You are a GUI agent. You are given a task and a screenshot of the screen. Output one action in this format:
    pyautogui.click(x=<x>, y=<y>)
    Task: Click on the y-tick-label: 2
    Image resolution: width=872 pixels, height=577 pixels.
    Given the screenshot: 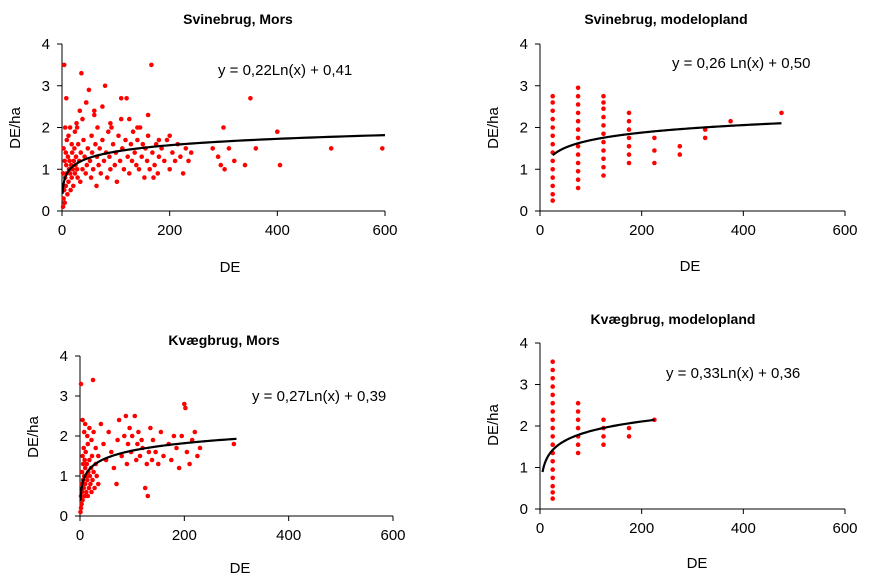 What is the action you would take?
    pyautogui.click(x=524, y=426)
    